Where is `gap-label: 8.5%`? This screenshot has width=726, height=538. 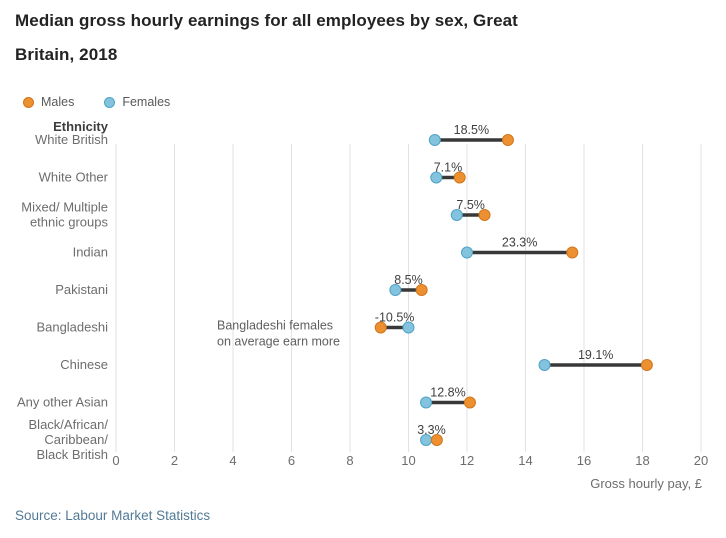 gap-label: 8.5% is located at coordinates (408, 280).